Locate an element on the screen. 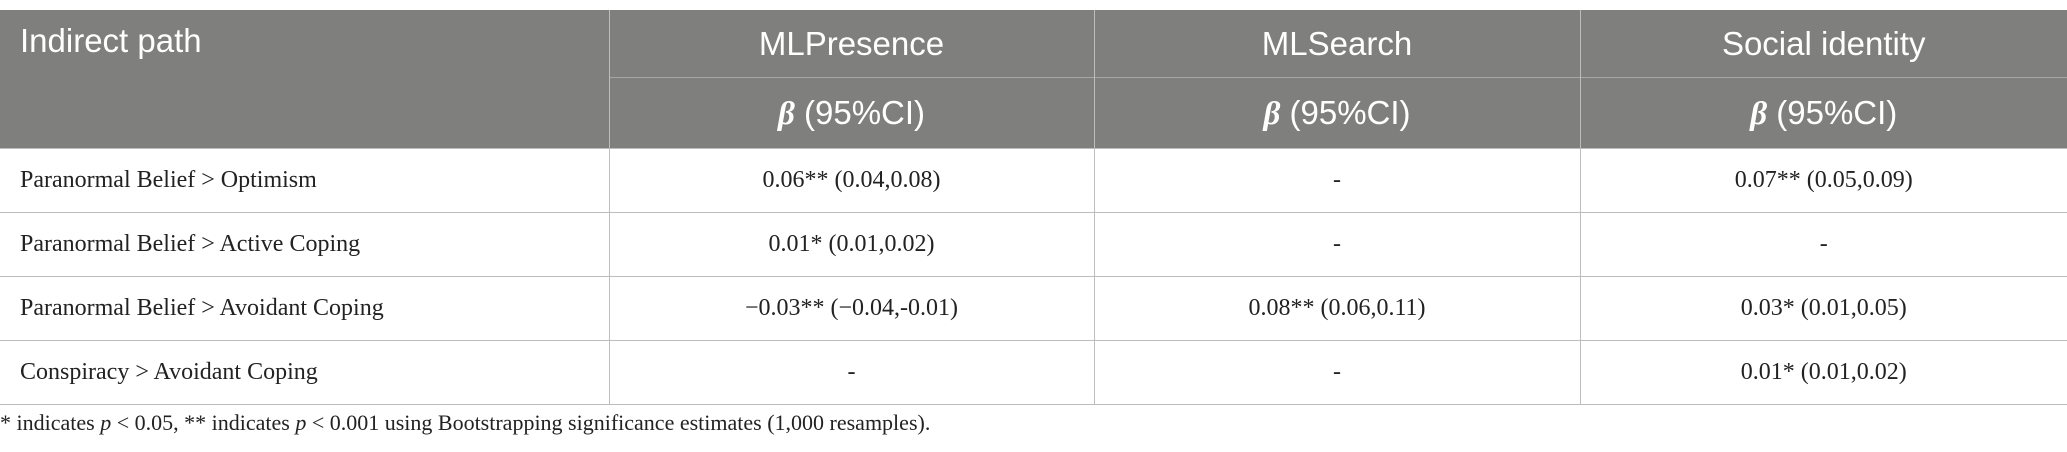 The width and height of the screenshot is (2067, 452). header-cell: Social identity is located at coordinates (1823, 44).